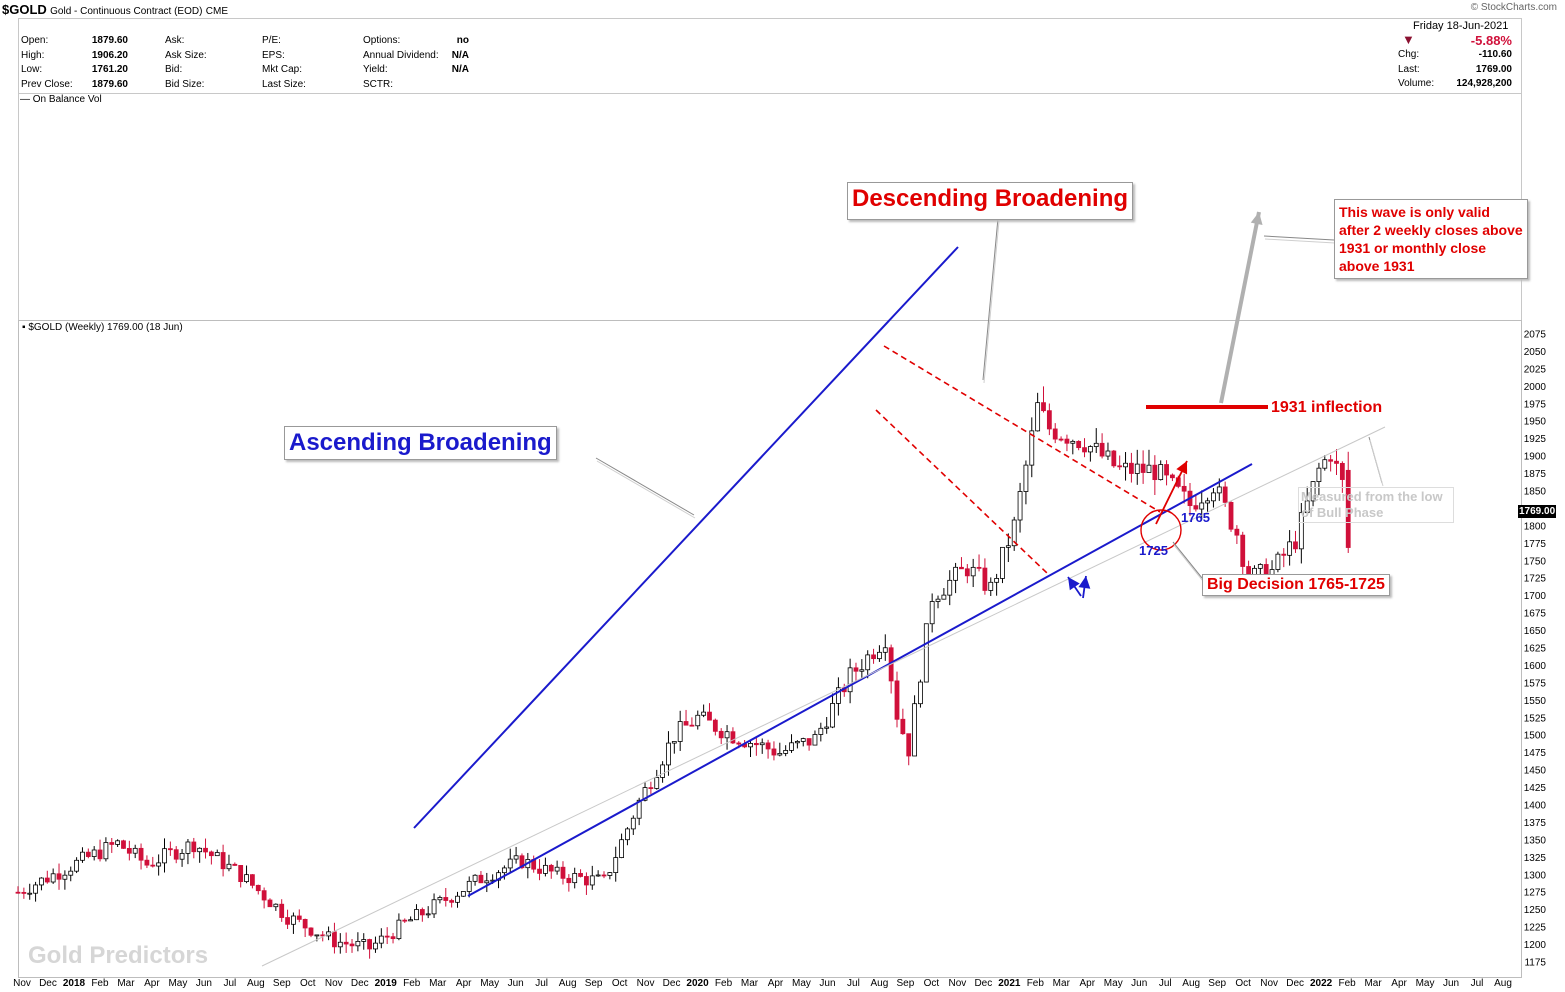 Image resolution: width=1565 pixels, height=992 pixels. What do you see at coordinates (991, 302) in the screenshot?
I see `descending-pointer-shadow` at bounding box center [991, 302].